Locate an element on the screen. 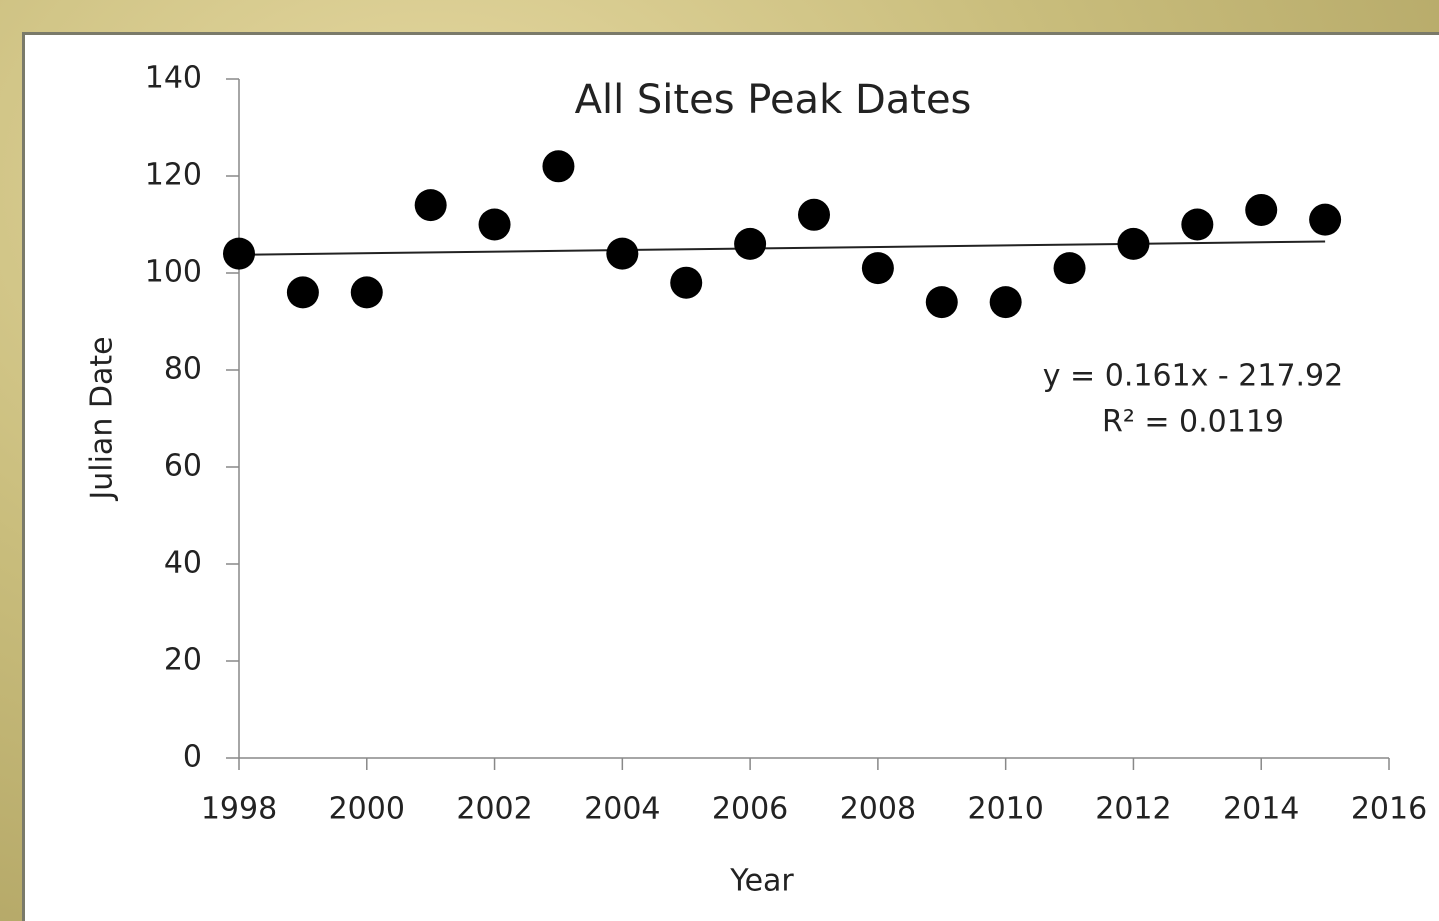 The height and width of the screenshot is (921, 1439). x-tick-label: 2014 is located at coordinates (1261, 809).